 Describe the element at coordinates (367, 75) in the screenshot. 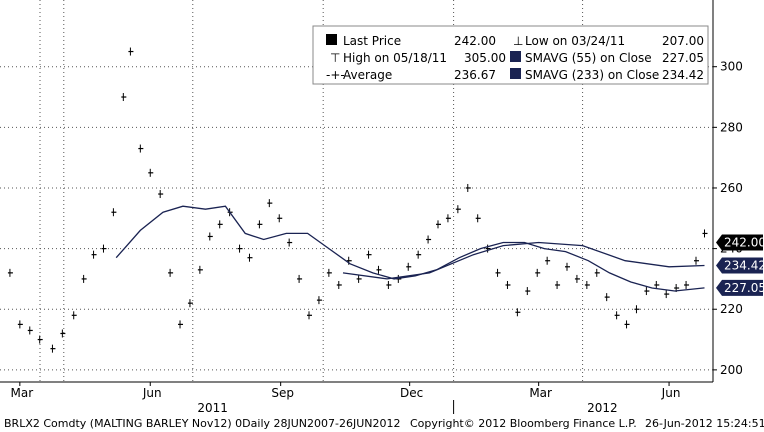

I see `legend-label-average: Average` at that location.